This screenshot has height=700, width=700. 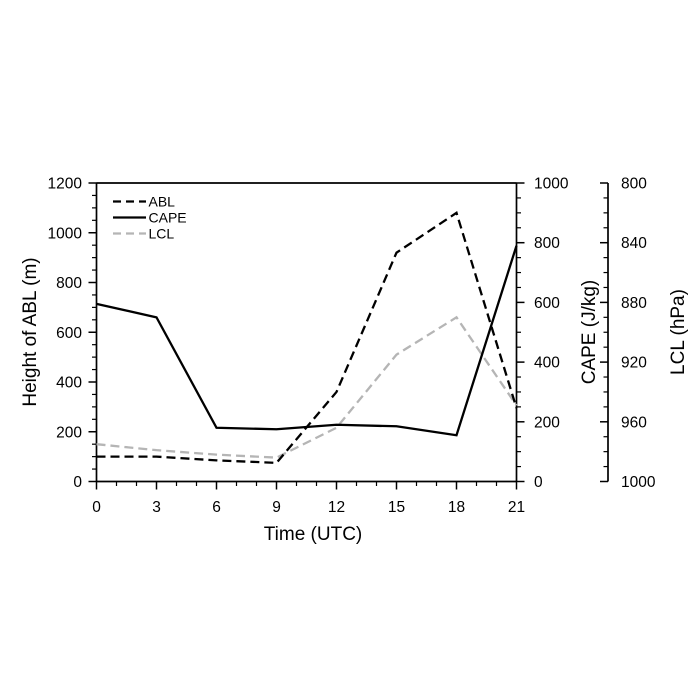 I want to click on legend-item-cape: CAPE, so click(x=150, y=217).